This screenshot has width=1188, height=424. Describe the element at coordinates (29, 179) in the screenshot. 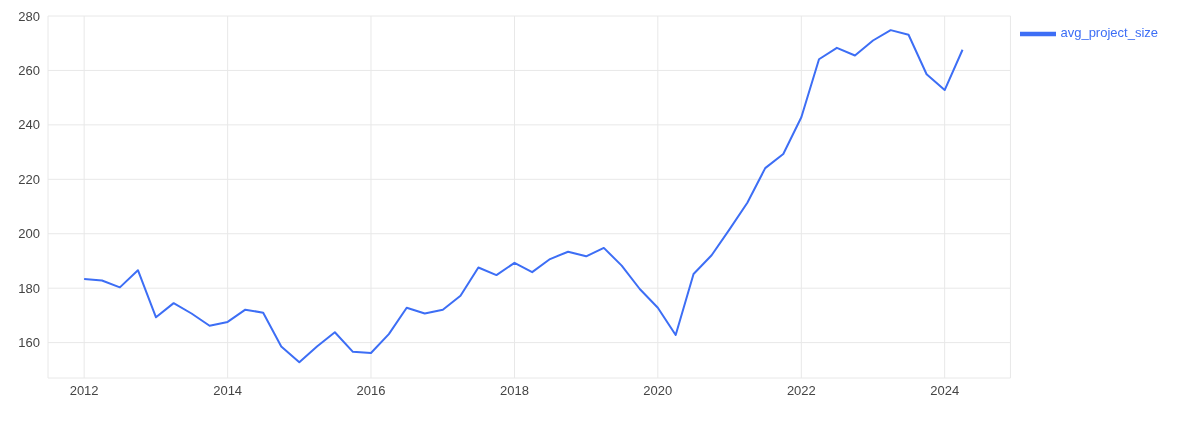

I see `y-tick-label: 220` at that location.